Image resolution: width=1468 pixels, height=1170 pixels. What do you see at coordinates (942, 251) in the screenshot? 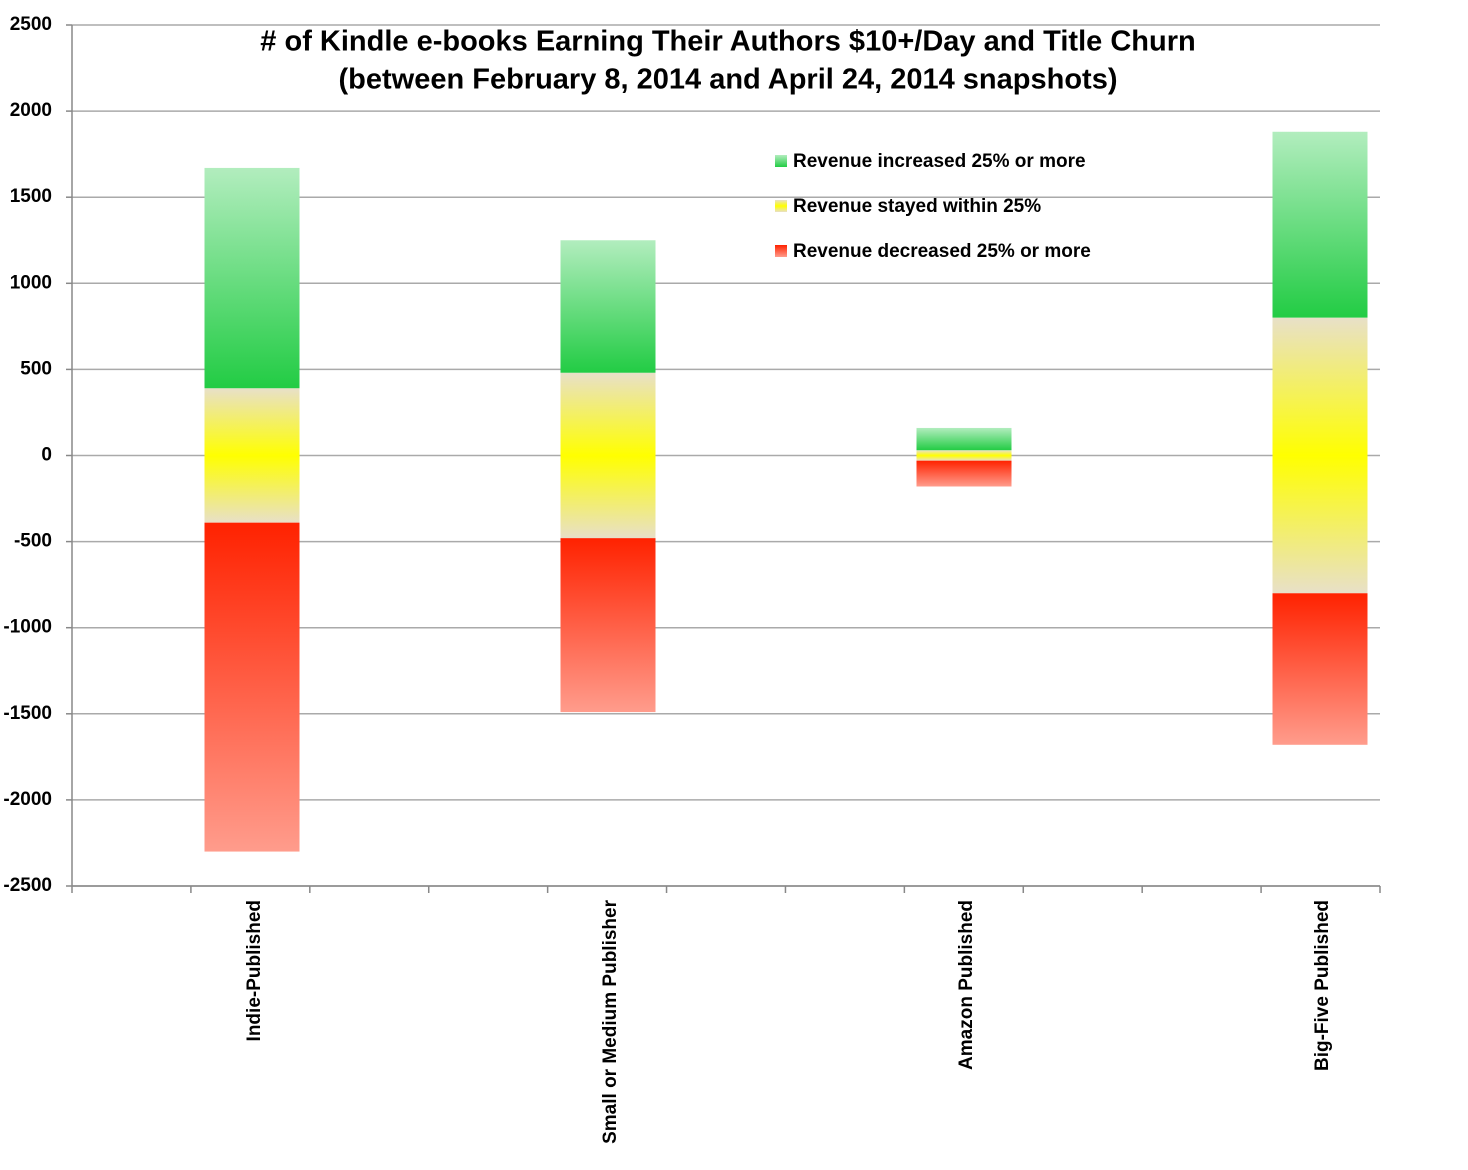
I see `legend-label: Revenue decreased 25% or more` at bounding box center [942, 251].